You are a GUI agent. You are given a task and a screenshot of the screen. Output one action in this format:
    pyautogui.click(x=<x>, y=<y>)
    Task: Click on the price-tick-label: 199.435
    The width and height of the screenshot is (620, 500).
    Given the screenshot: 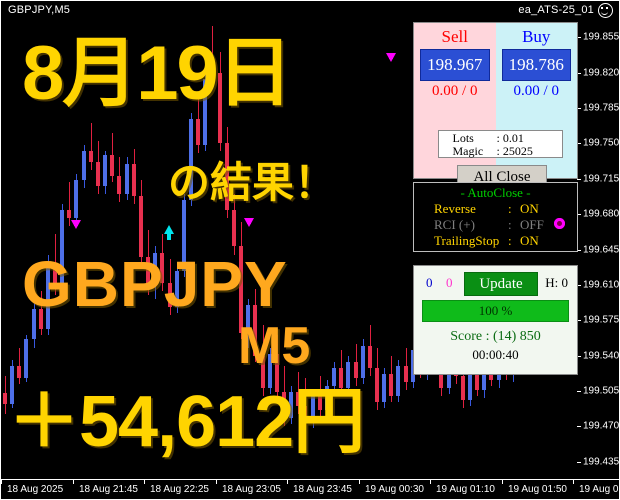 What is the action you would take?
    pyautogui.click(x=601, y=462)
    